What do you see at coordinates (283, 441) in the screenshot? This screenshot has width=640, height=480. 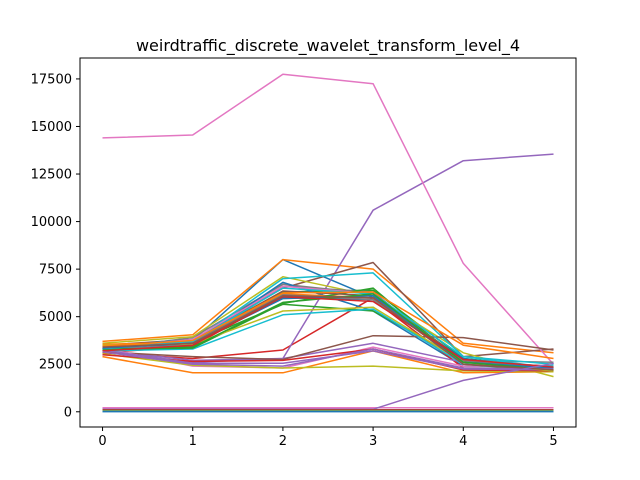 I see `x-tick-label: 2` at bounding box center [283, 441].